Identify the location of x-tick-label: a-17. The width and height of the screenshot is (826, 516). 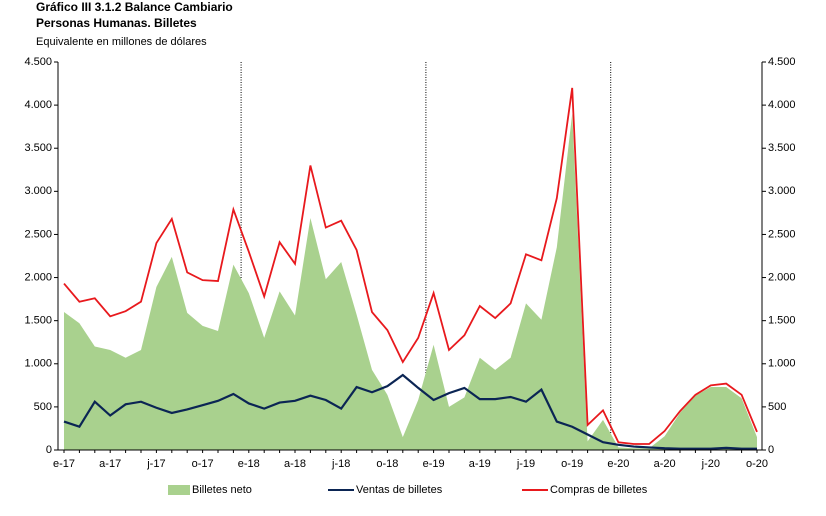
(110, 464).